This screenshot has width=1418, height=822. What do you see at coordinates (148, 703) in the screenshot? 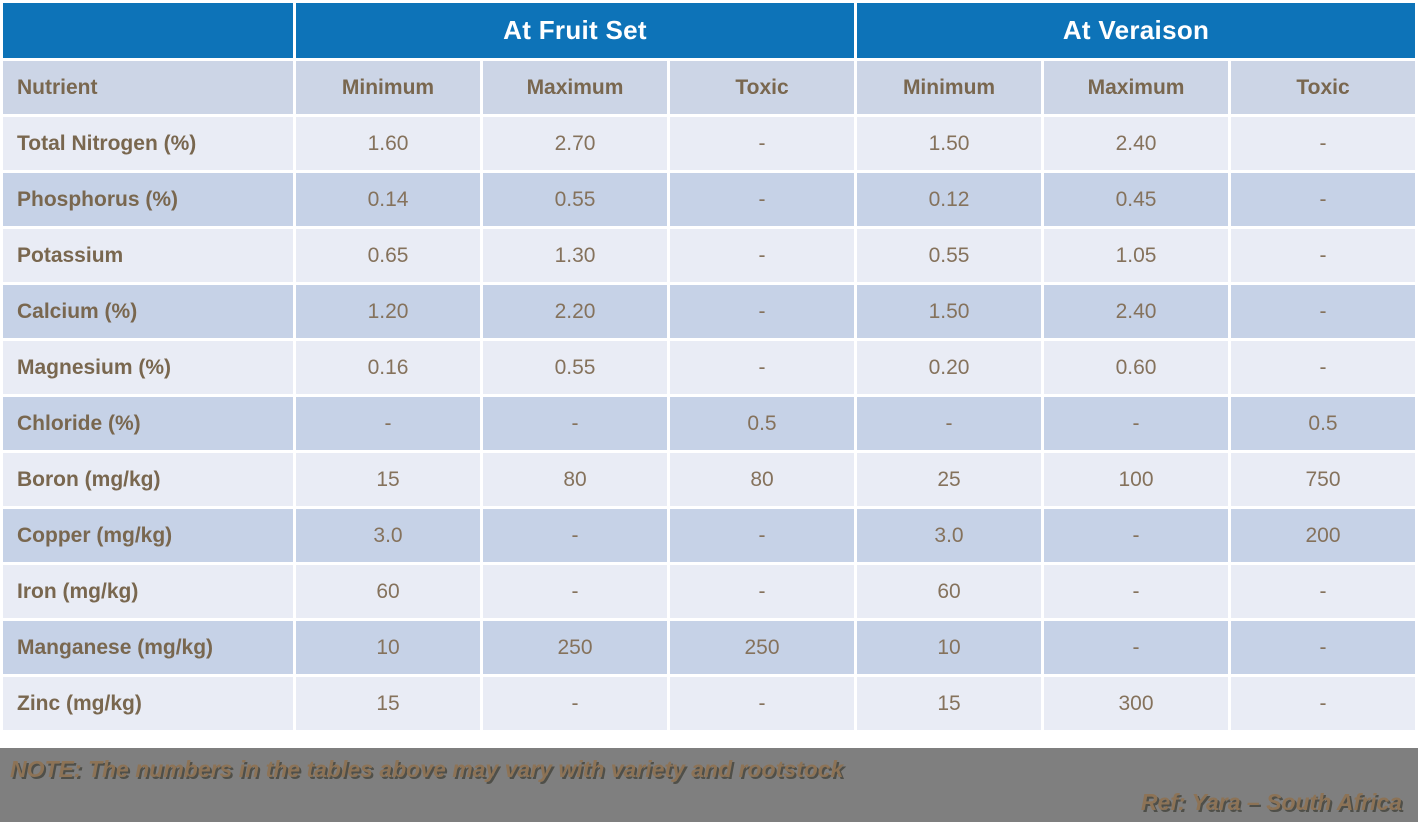
I see `nutrient-cell: Zinc (mg/kg)` at bounding box center [148, 703].